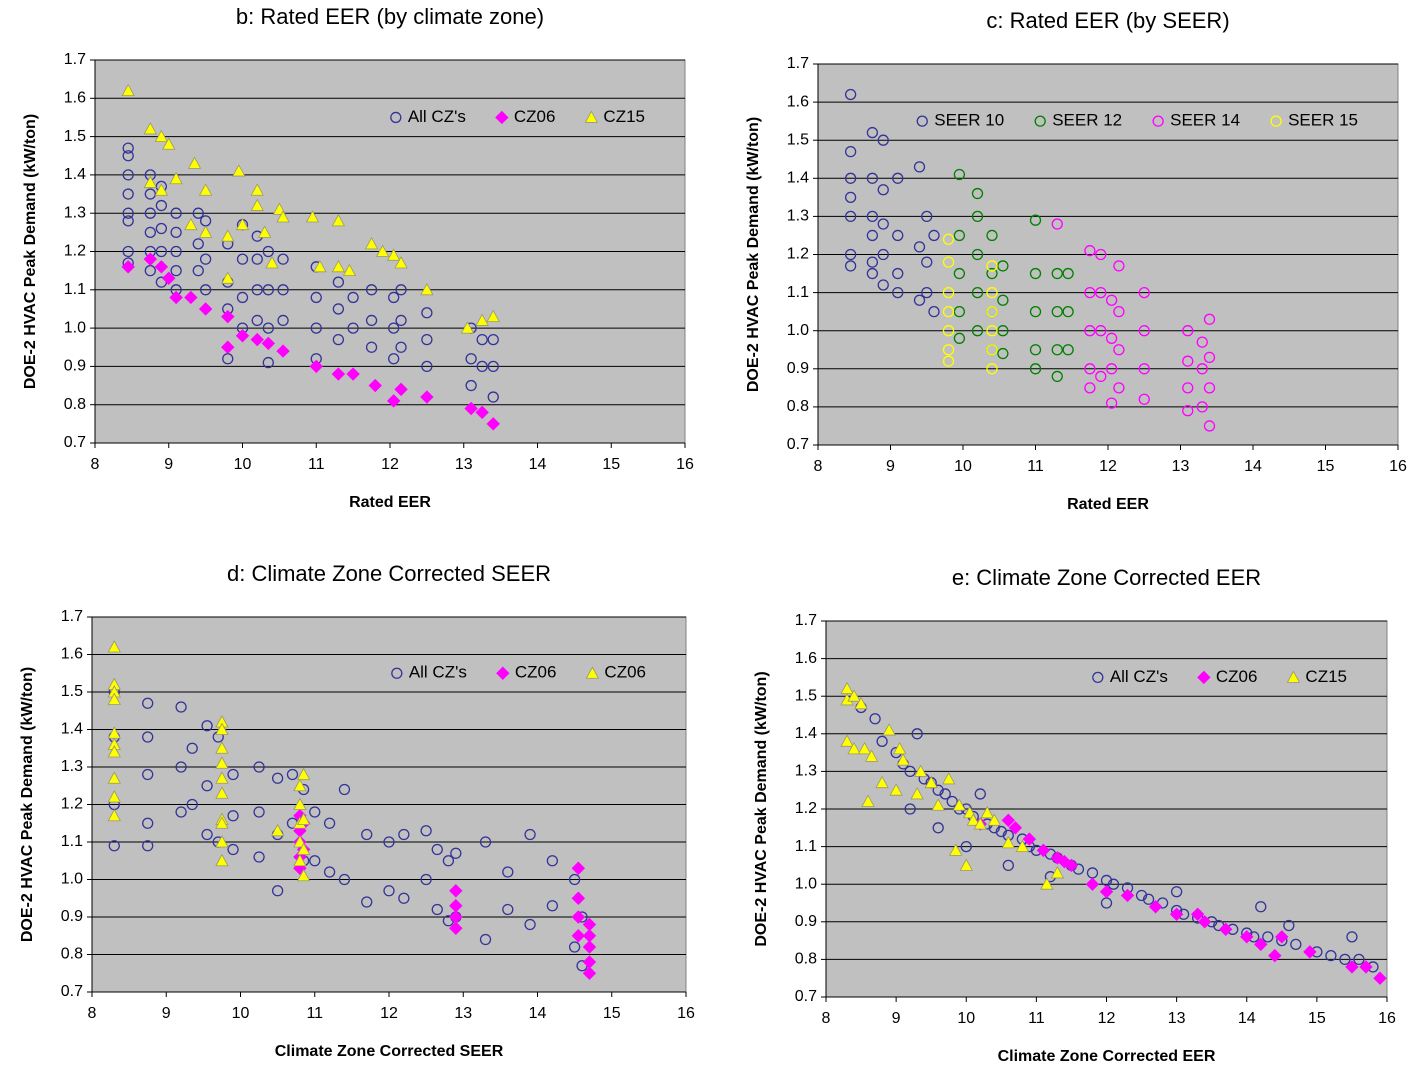 The image size is (1425, 1078). I want to click on y-tick-label: 1.2, so click(806, 808).